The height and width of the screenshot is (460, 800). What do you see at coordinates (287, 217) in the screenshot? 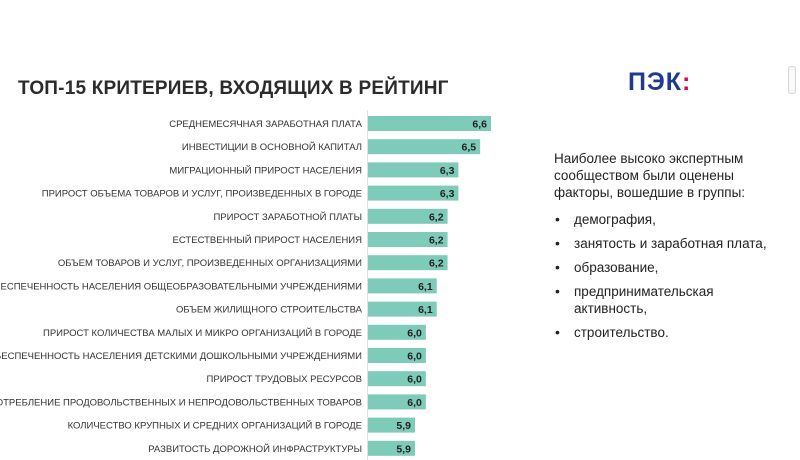
I see `category-label: ПРИРОСТ ЗАРАБОТНОЙ ПЛАТЫ` at bounding box center [287, 217].